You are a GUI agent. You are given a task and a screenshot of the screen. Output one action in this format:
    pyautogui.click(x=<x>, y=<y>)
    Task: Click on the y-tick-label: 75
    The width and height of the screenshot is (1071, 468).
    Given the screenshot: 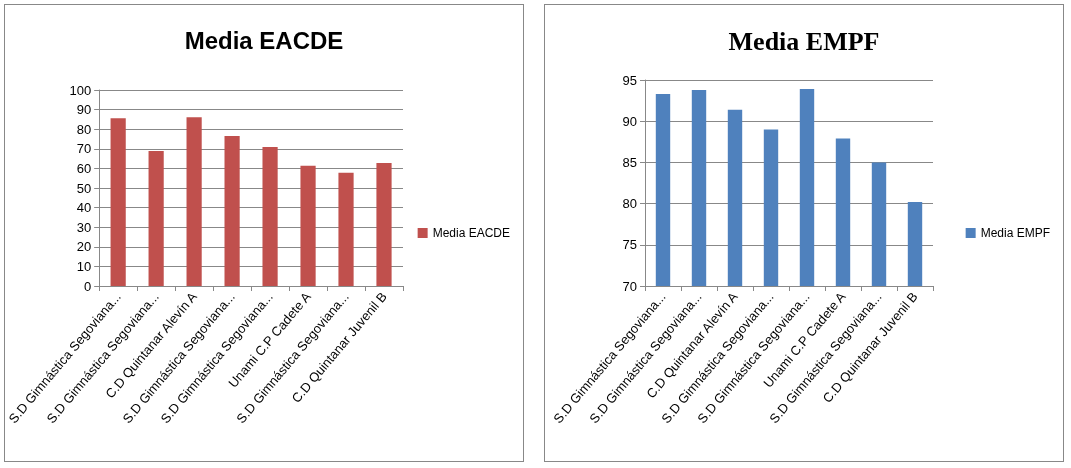 What is the action you would take?
    pyautogui.click(x=629, y=245)
    